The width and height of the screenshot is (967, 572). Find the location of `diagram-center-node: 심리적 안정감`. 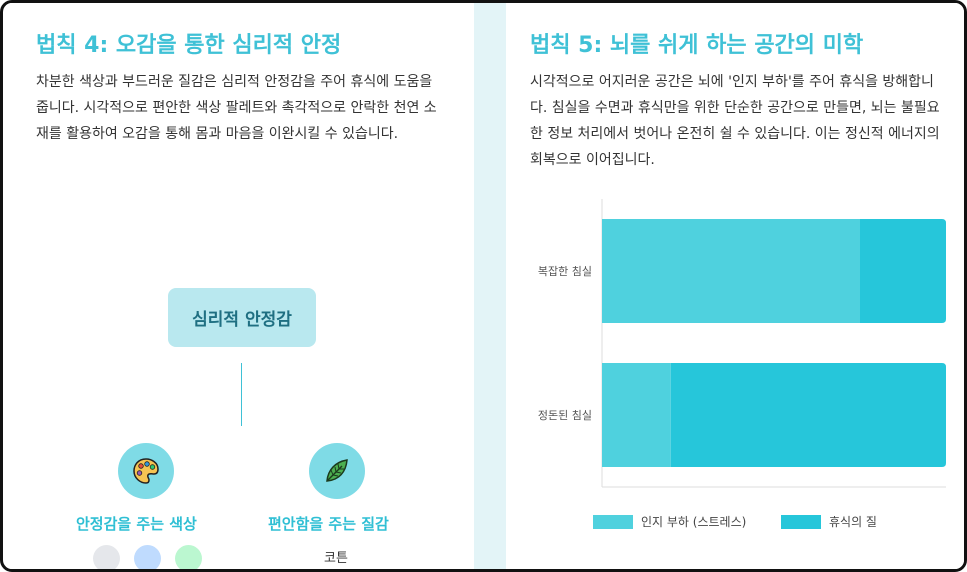

diagram-center-node: 심리적 안정감 is located at coordinates (242, 317).